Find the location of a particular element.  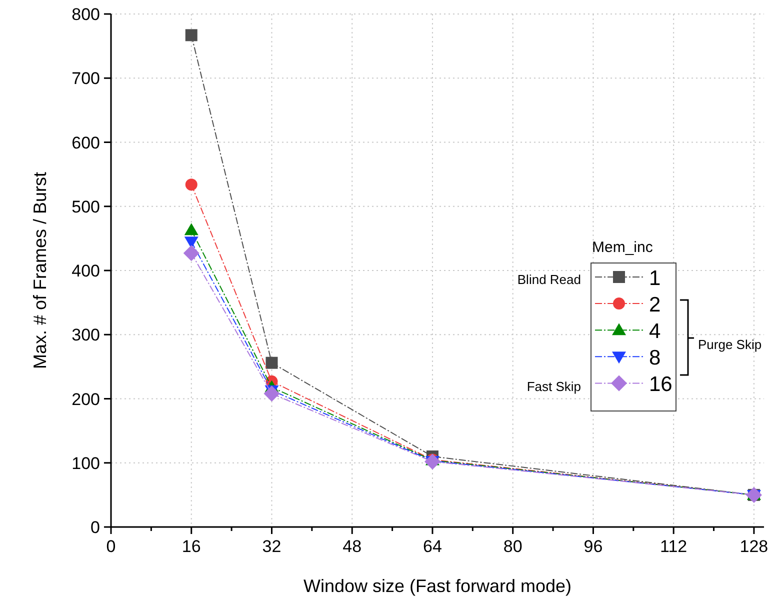

y-axis-title: Max. # of Frames / Burst is located at coordinates (40, 271).